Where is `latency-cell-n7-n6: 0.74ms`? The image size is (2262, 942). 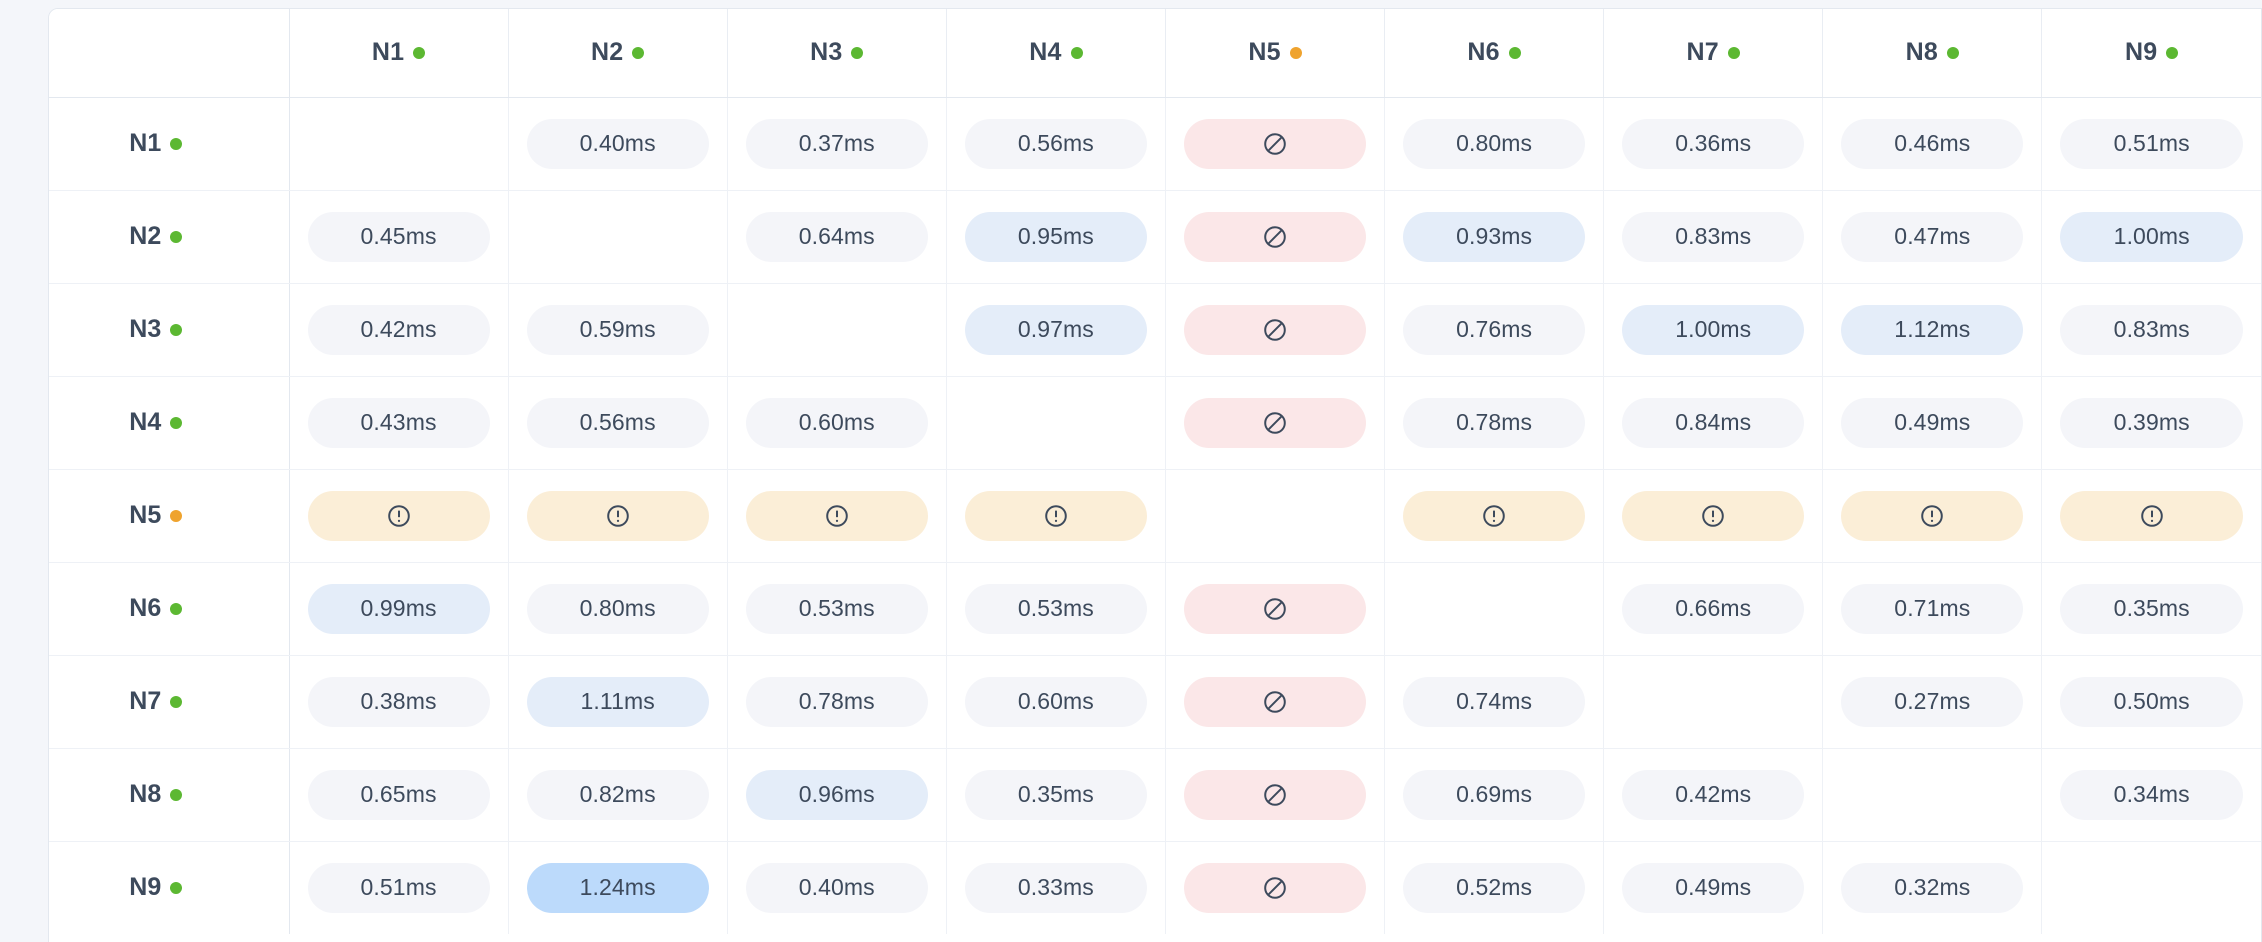
latency-cell-n7-n6: 0.74ms is located at coordinates (1494, 702).